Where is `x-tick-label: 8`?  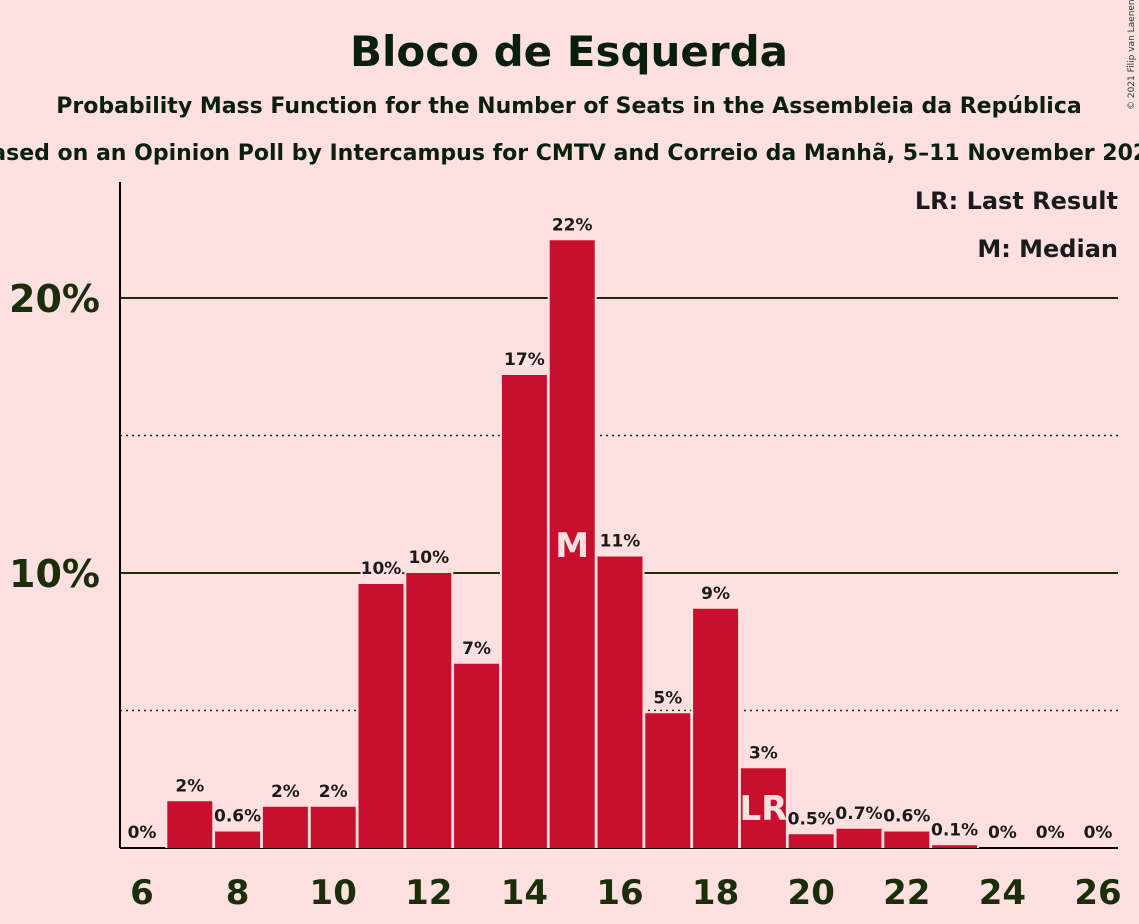
x-tick-label: 8 is located at coordinates (238, 893).